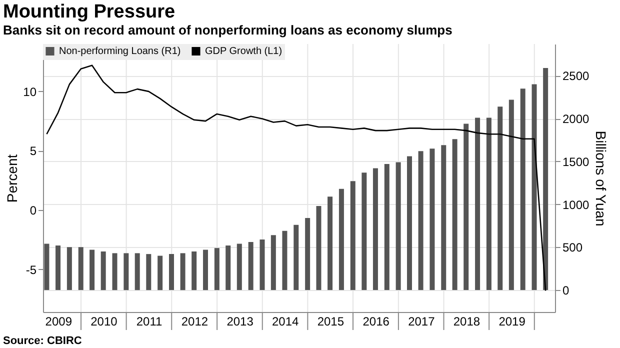 This screenshot has height=348, width=620. What do you see at coordinates (149, 321) in the screenshot?
I see `x-tick-label: 2011` at bounding box center [149, 321].